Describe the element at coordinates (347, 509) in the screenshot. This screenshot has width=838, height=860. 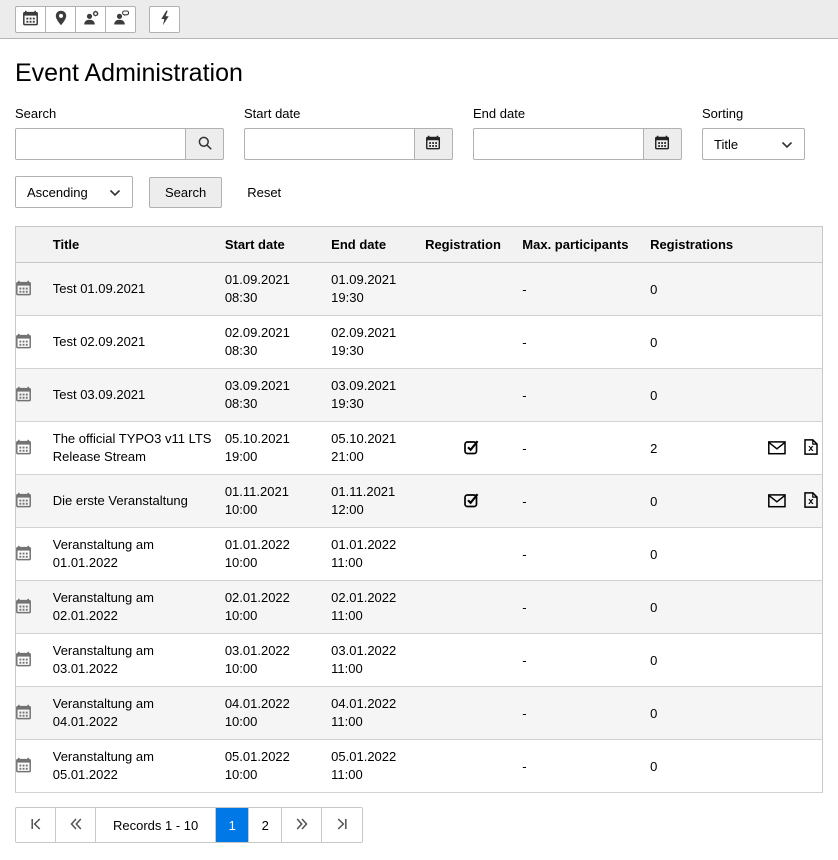
I see `end-time: 12:00` at that location.